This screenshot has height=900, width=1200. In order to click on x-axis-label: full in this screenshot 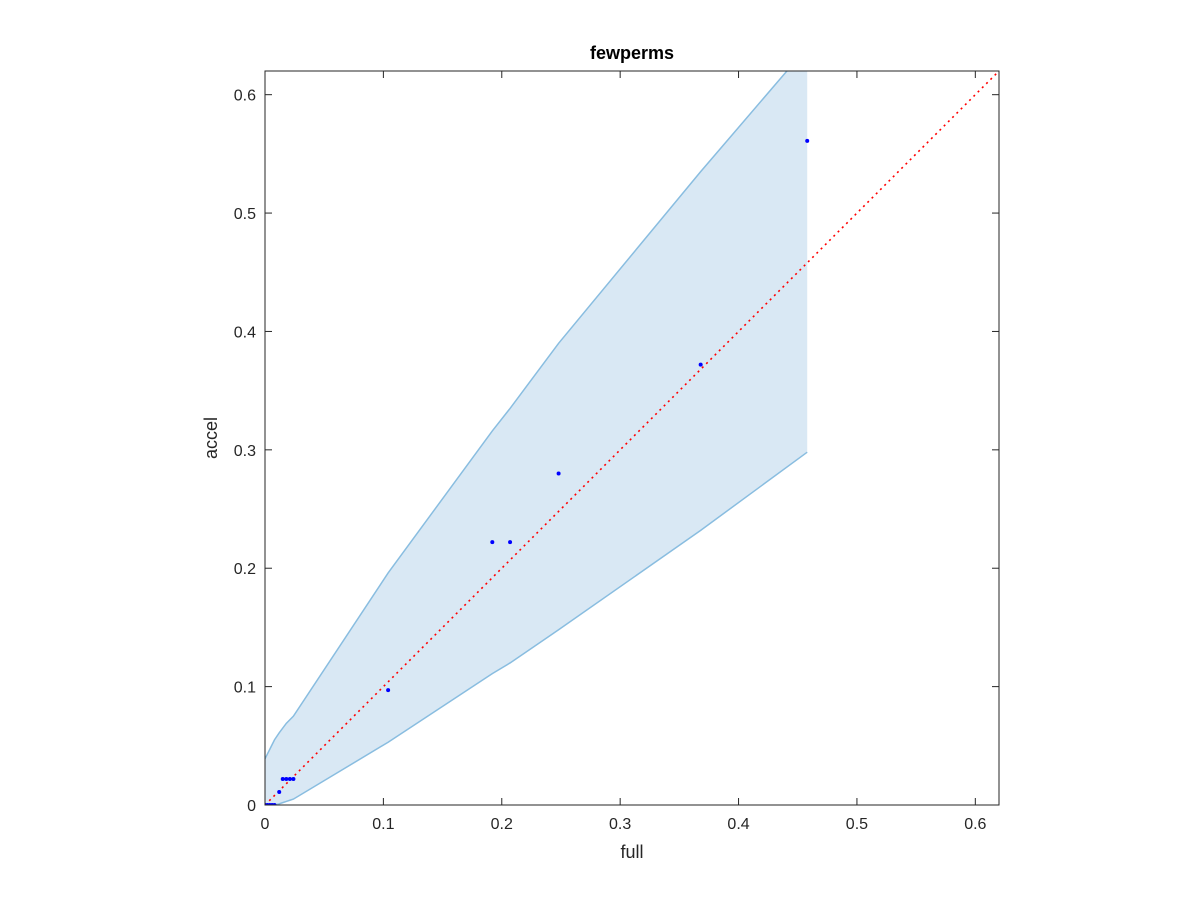, I will do `click(631, 852)`.